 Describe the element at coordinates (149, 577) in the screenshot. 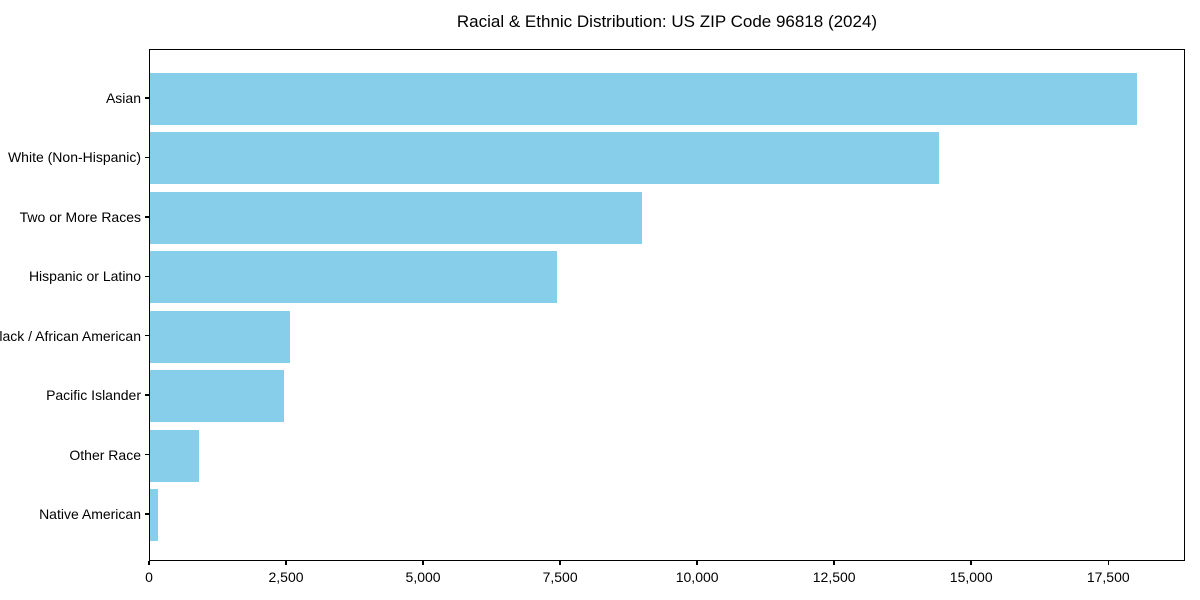

I see `x-tick-label-0: 0` at that location.